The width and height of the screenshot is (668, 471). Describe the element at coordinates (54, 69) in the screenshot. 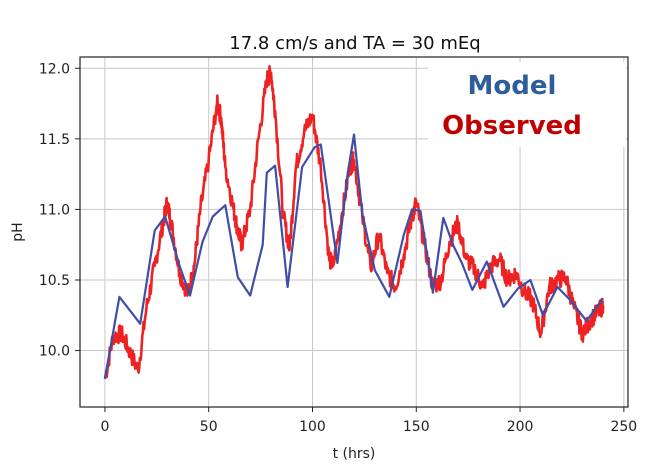

I see `y-tick-label: 12.0` at that location.